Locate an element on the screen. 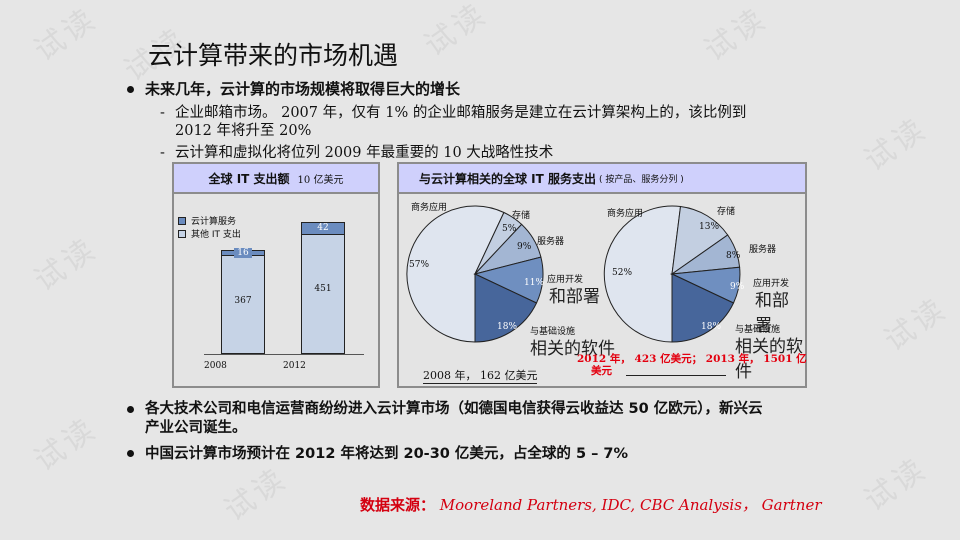 Image resolution: width=960 pixels, height=540 pixels. pie2008-label-server: 服务器 is located at coordinates (551, 242).